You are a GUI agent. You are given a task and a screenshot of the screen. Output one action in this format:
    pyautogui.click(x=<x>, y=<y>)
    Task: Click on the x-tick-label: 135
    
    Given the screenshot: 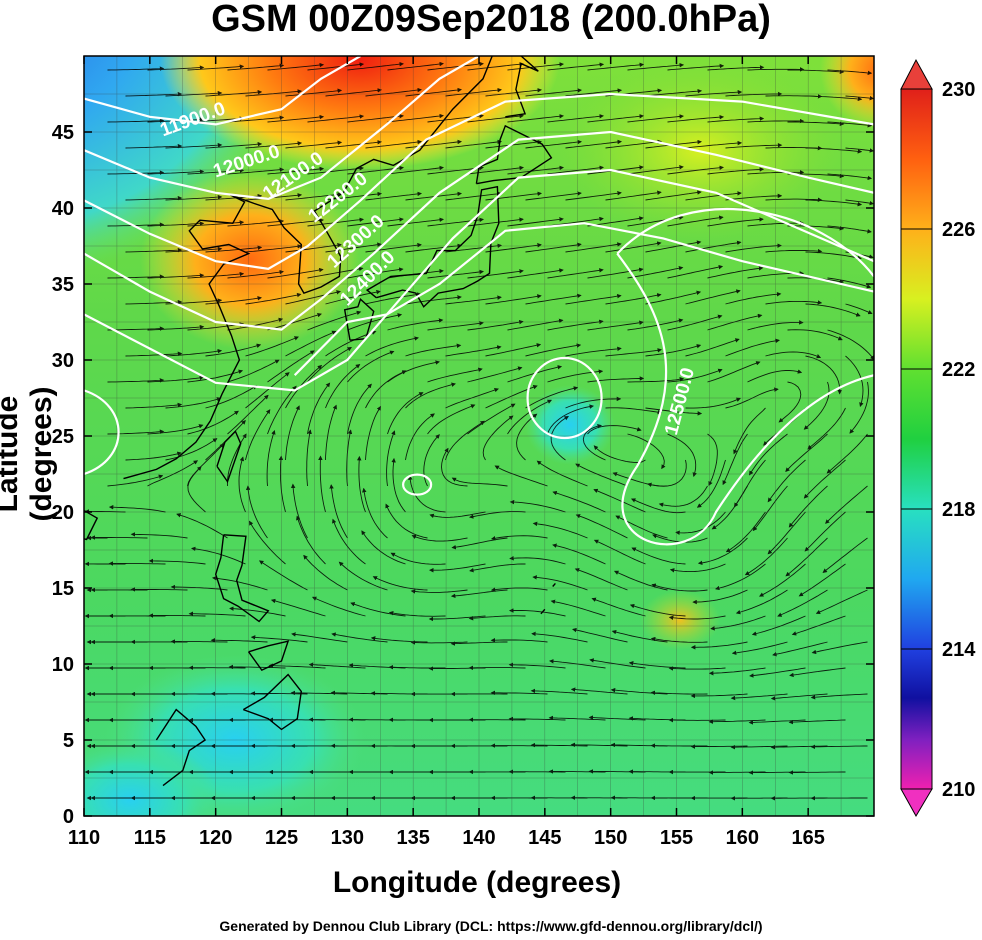 What is the action you would take?
    pyautogui.click(x=412, y=838)
    